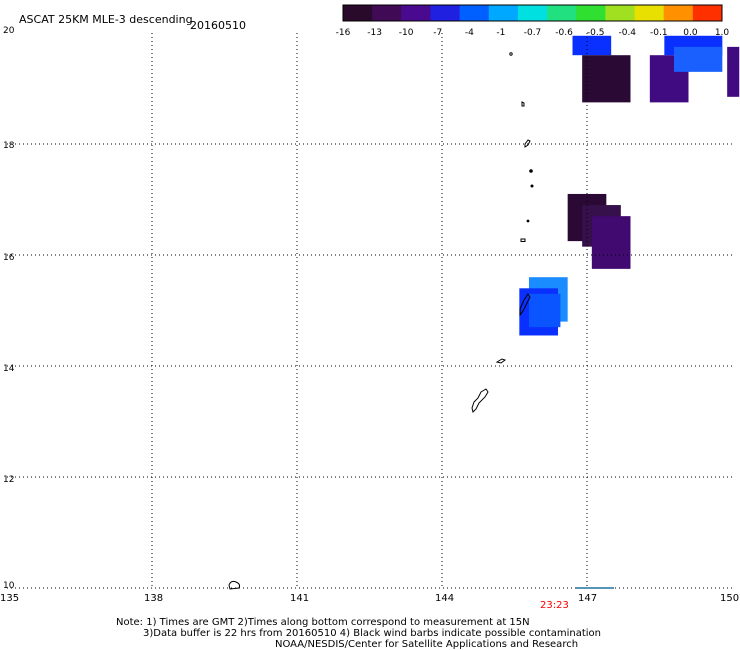 The width and height of the screenshot is (740, 650). What do you see at coordinates (10, 598) in the screenshot?
I see `lon-label: 135` at bounding box center [10, 598].